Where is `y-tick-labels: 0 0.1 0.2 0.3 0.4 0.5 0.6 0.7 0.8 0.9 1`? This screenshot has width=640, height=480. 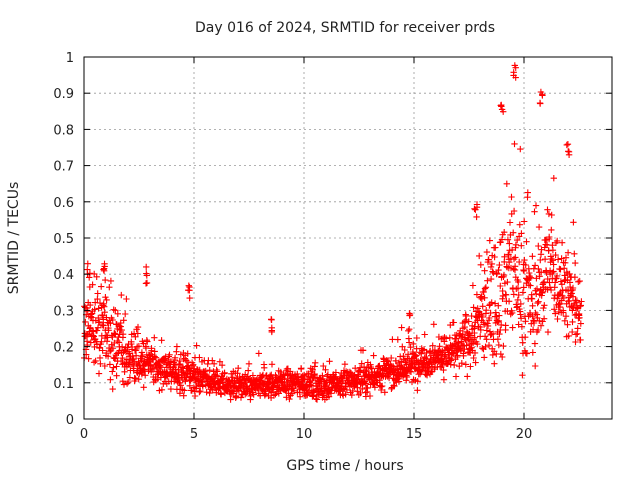 y-tick-labels: 0 0.1 0.2 0.3 0.4 0.5 0.6 0.7 0.8 0.9 1 is located at coordinates (63, 239).